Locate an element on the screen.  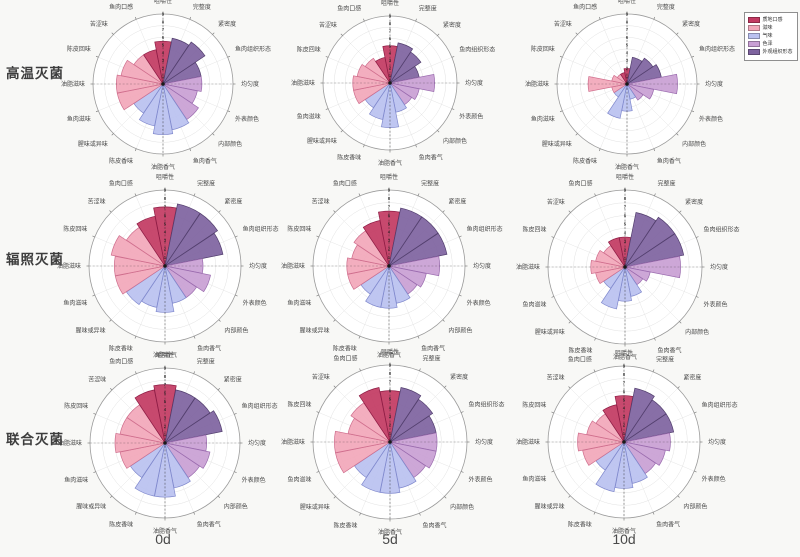
row-label-high-temp-sterilization: 高温灭菌 is located at coordinates (35, 73).